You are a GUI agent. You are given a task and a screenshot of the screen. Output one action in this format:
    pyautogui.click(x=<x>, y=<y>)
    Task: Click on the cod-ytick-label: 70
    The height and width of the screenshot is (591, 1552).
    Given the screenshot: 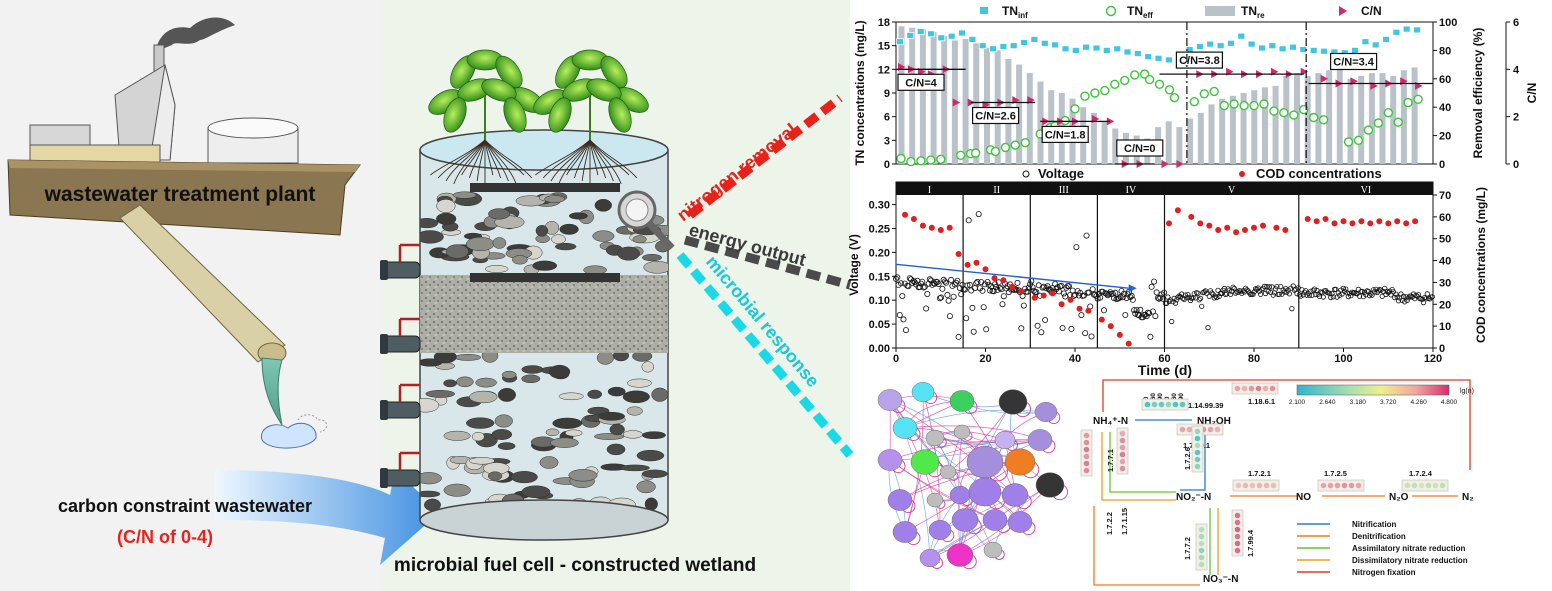 What is the action you would take?
    pyautogui.click(x=1445, y=196)
    